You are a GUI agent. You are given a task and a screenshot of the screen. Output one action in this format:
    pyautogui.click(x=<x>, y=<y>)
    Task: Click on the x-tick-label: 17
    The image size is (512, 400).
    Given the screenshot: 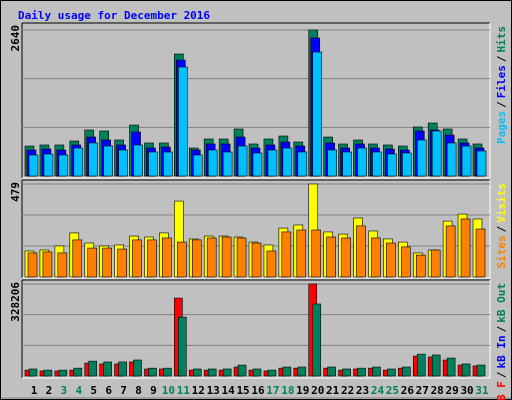 What is the action you would take?
    pyautogui.click(x=272, y=390)
    